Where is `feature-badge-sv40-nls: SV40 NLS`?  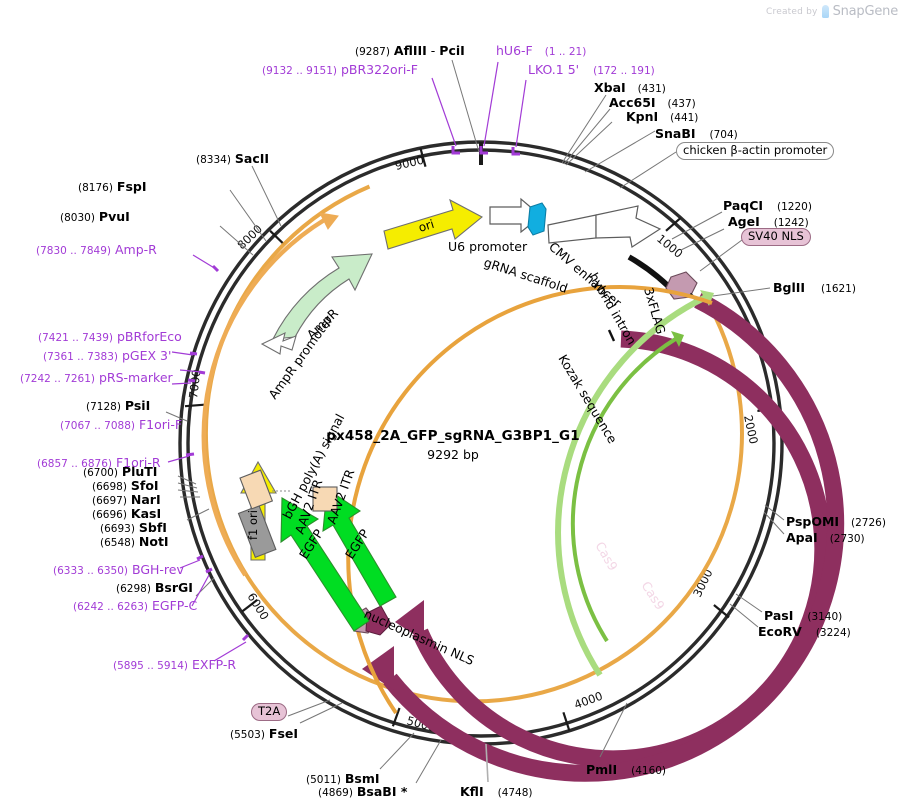 feature-badge-sv40-nls: SV40 NLS is located at coordinates (776, 237).